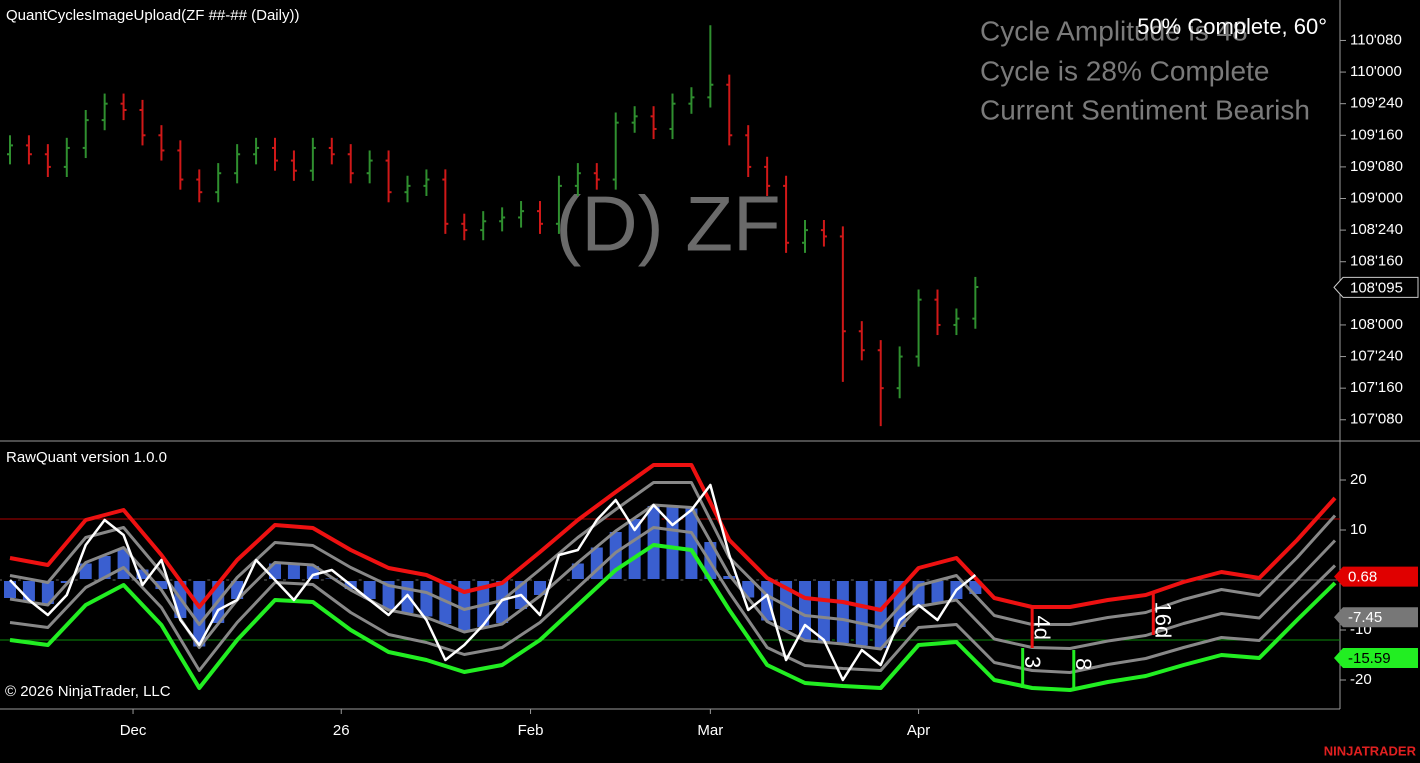 This screenshot has width=1420, height=763. Describe the element at coordinates (1041, 628) in the screenshot. I see `cycle-marker-label: 4d` at that location.